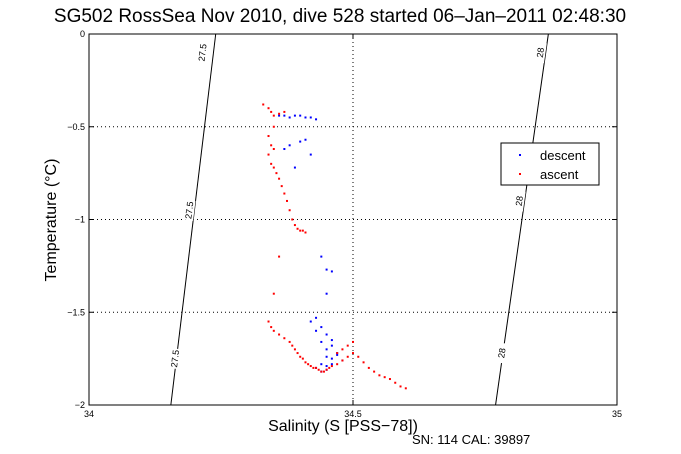  I want to click on legend-label-ascent: ascent, so click(559, 174).